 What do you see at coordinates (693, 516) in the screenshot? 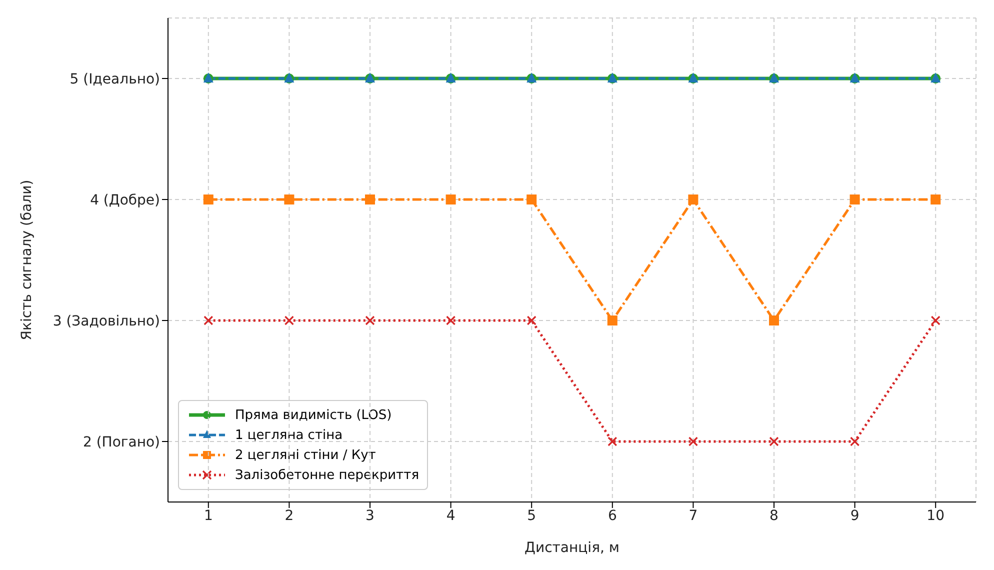
I see `x-tick-label: 7` at bounding box center [693, 516].